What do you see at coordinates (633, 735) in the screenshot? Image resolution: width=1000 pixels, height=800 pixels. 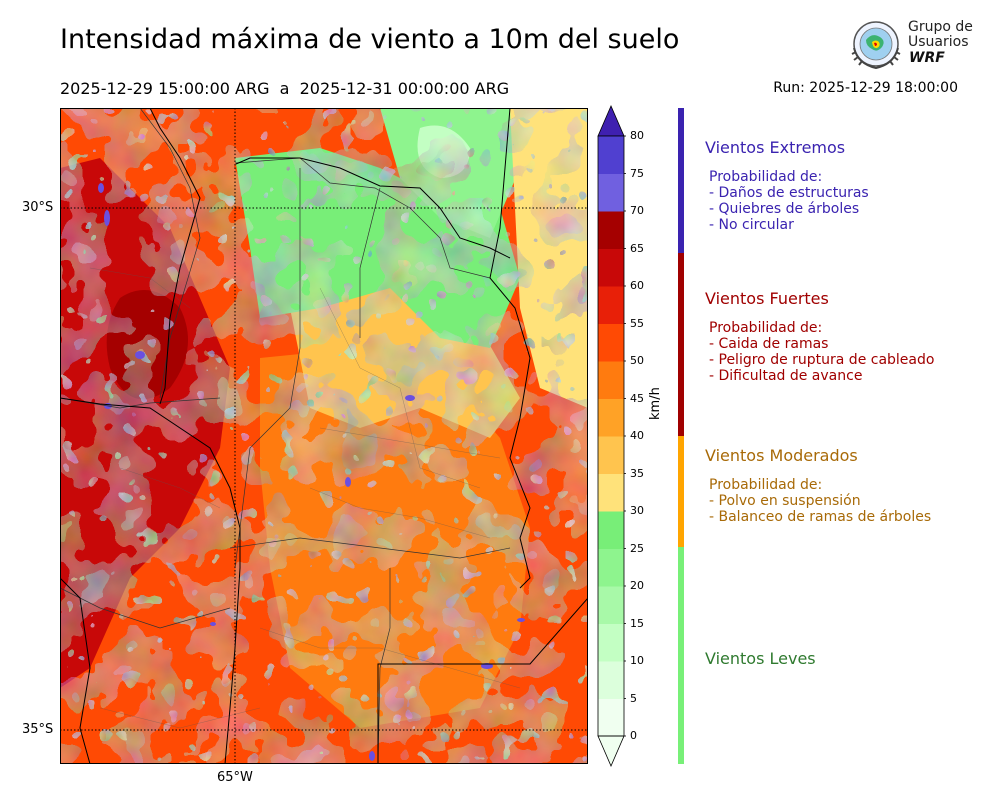 I see `colorbar-tick-label: 0` at bounding box center [633, 735].